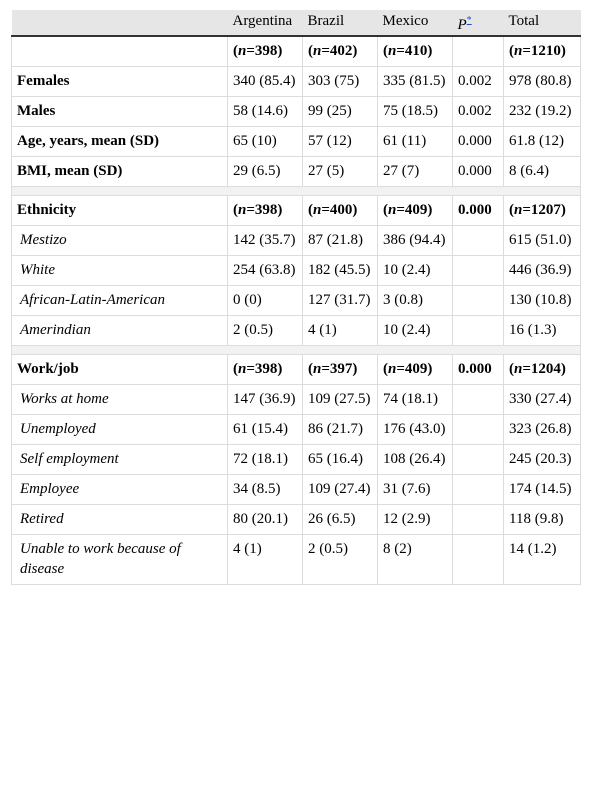 The width and height of the screenshot is (590, 795). What do you see at coordinates (265, 459) in the screenshot?
I see `table-cell: 72 (18.1)` at bounding box center [265, 459].